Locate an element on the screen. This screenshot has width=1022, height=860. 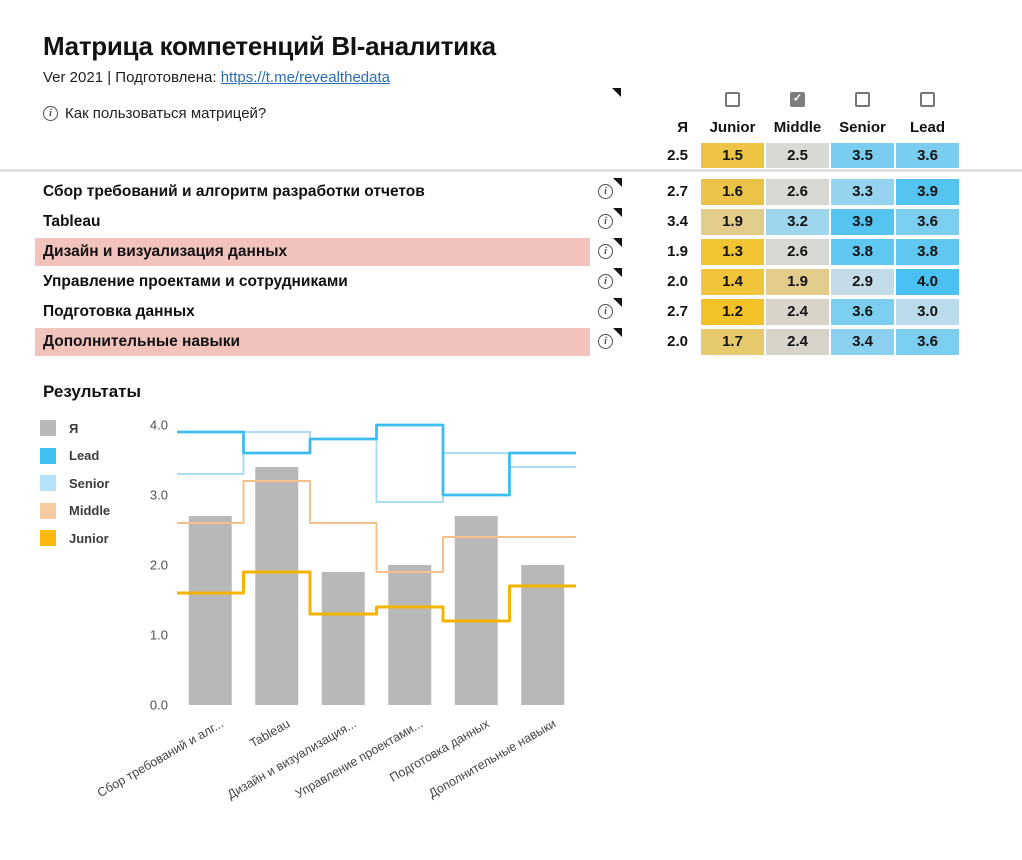
info-icon: i is located at coordinates (50, 113).